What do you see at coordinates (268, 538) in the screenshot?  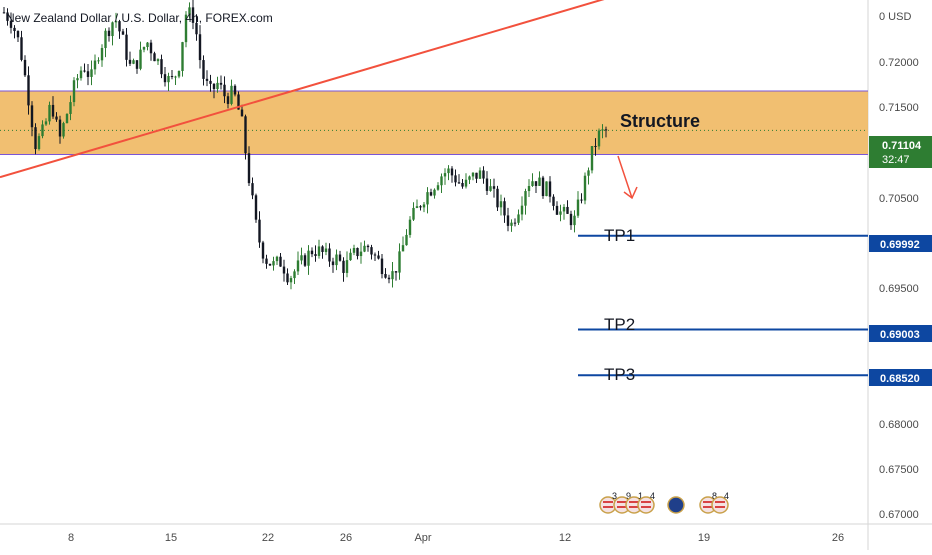 I see `time-tick: 22` at bounding box center [268, 538].